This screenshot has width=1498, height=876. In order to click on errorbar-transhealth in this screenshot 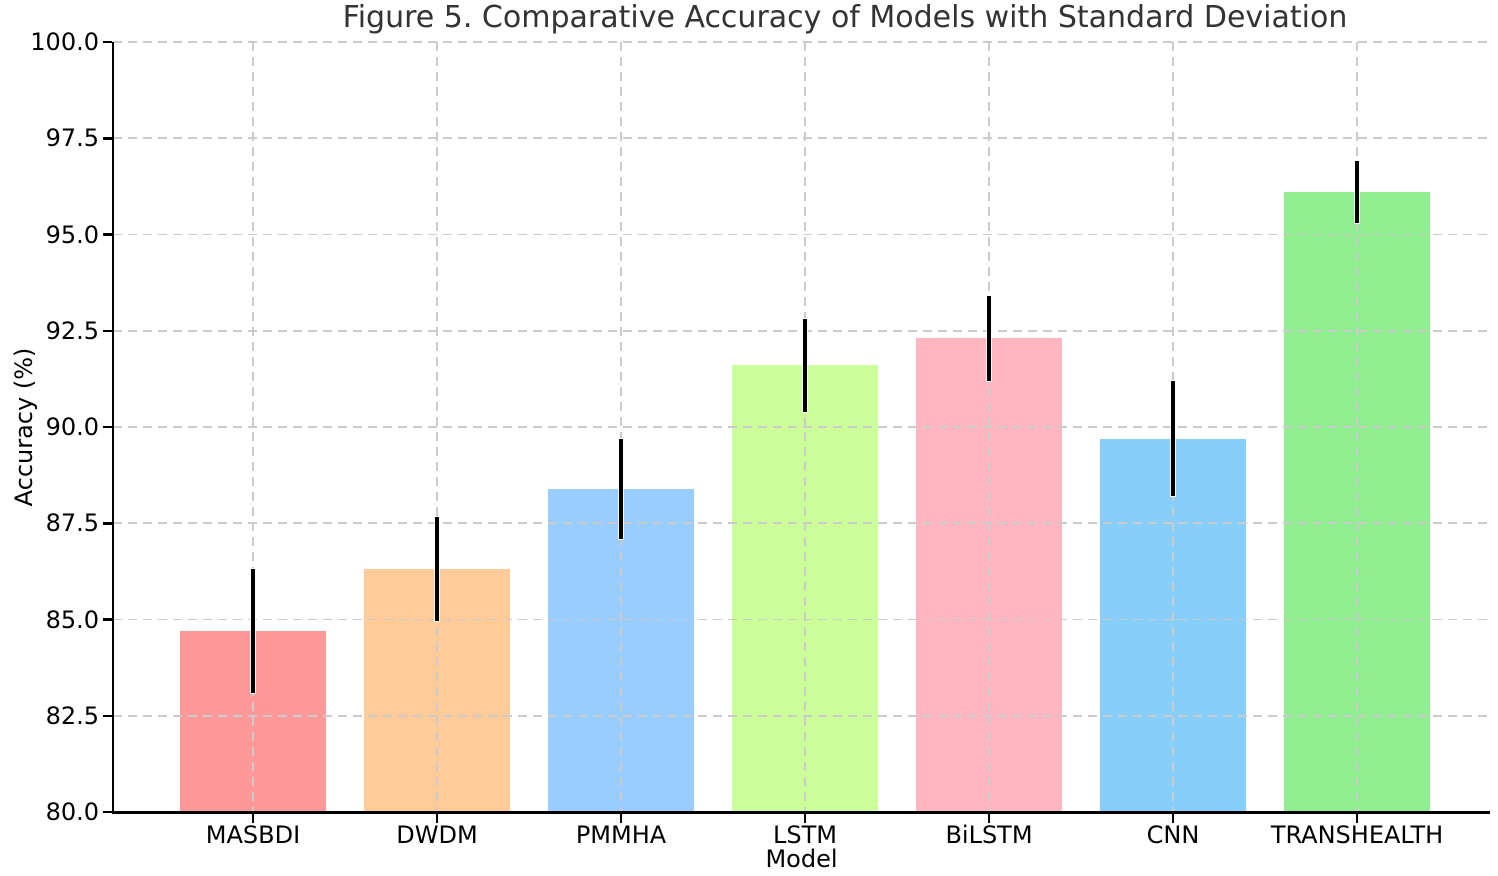, I will do `click(1357, 192)`.